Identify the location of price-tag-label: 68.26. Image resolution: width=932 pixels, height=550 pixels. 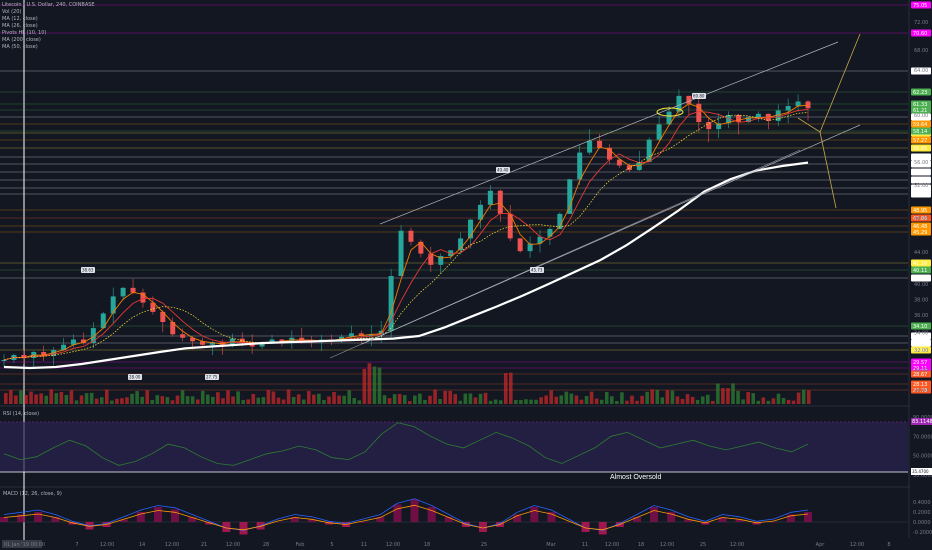
(920, 72).